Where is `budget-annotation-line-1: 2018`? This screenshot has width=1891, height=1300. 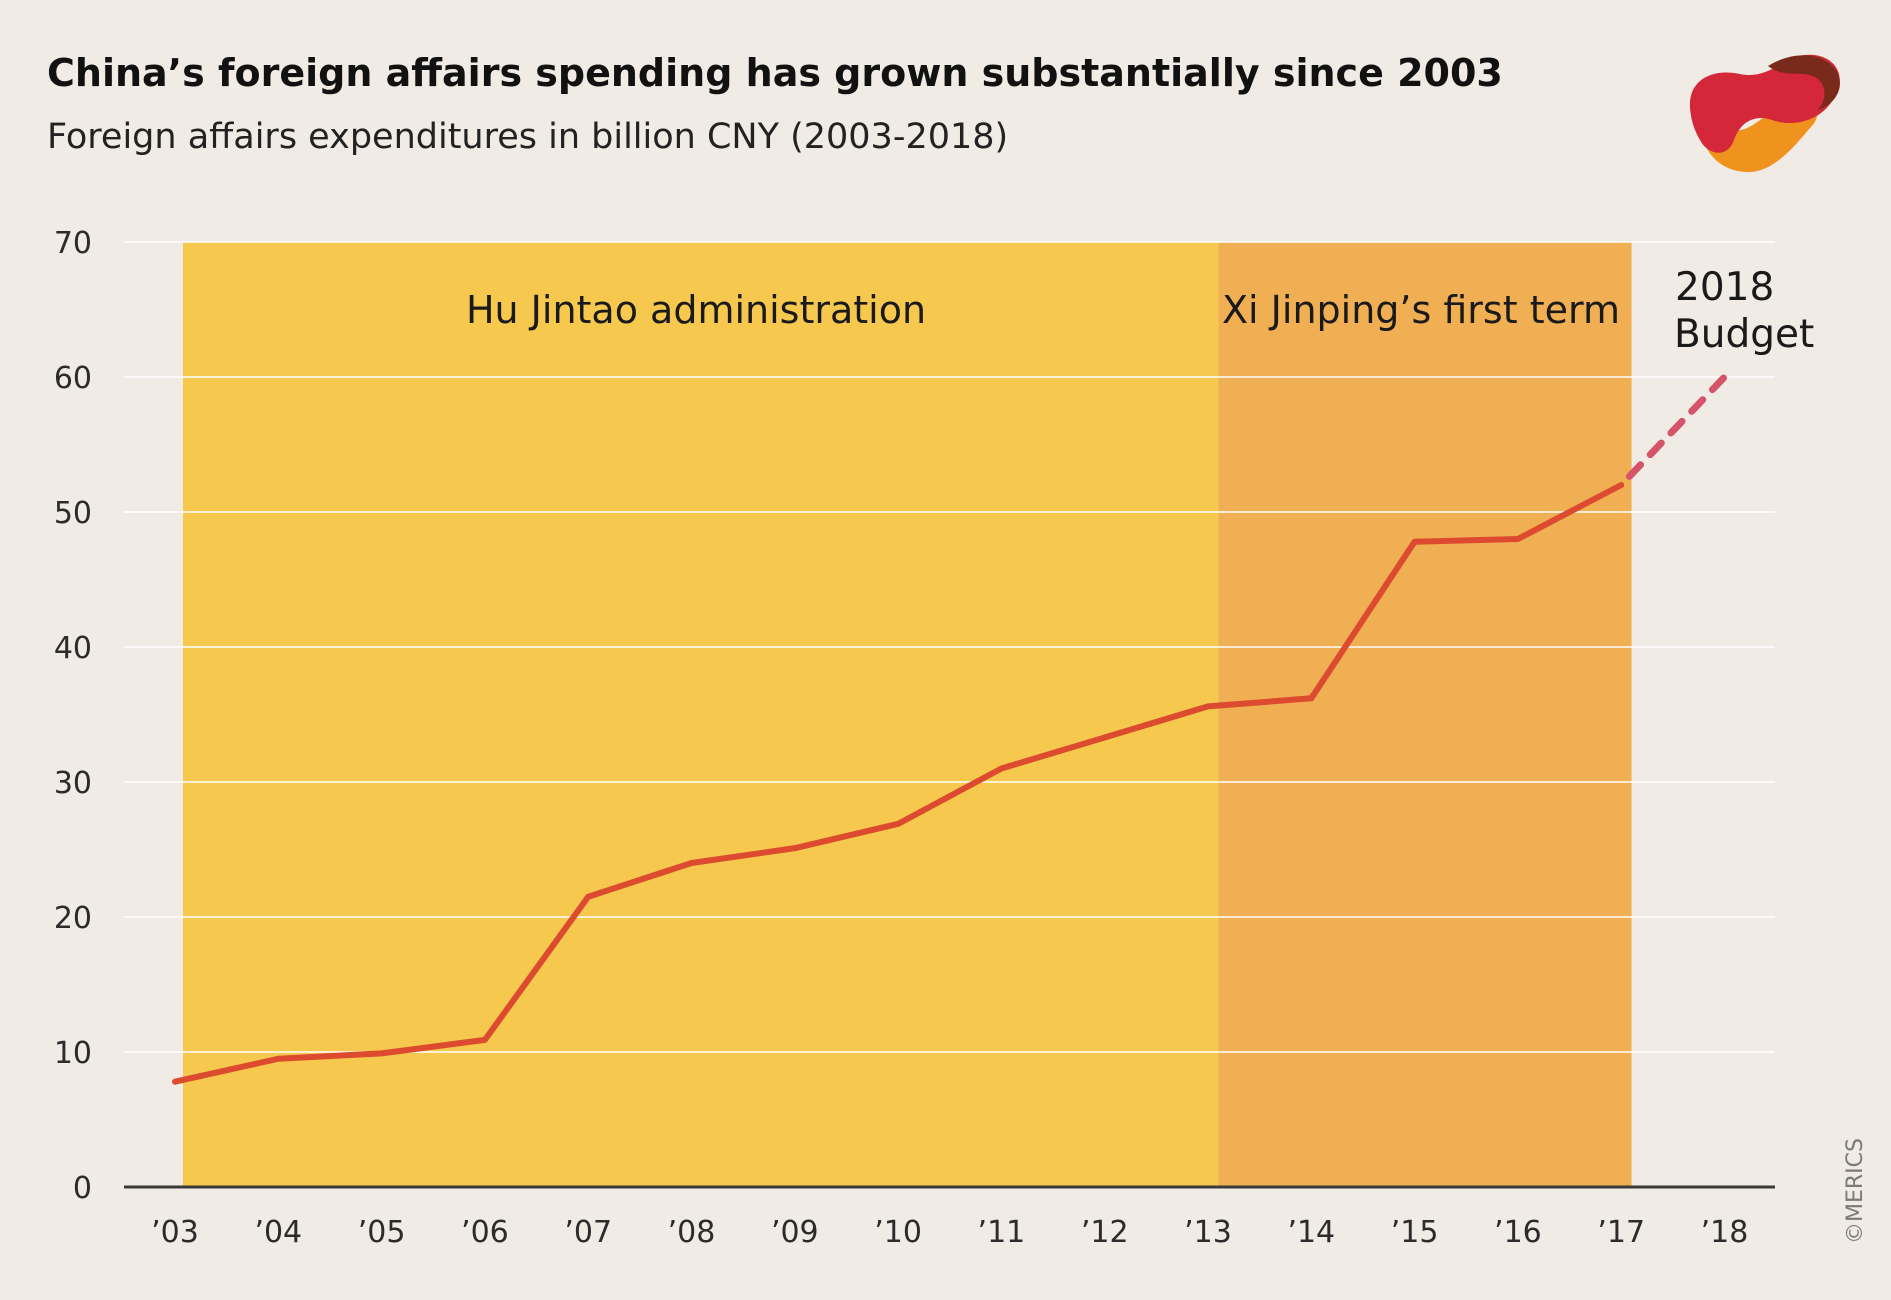
budget-annotation-line-1: 2018 is located at coordinates (1724, 287).